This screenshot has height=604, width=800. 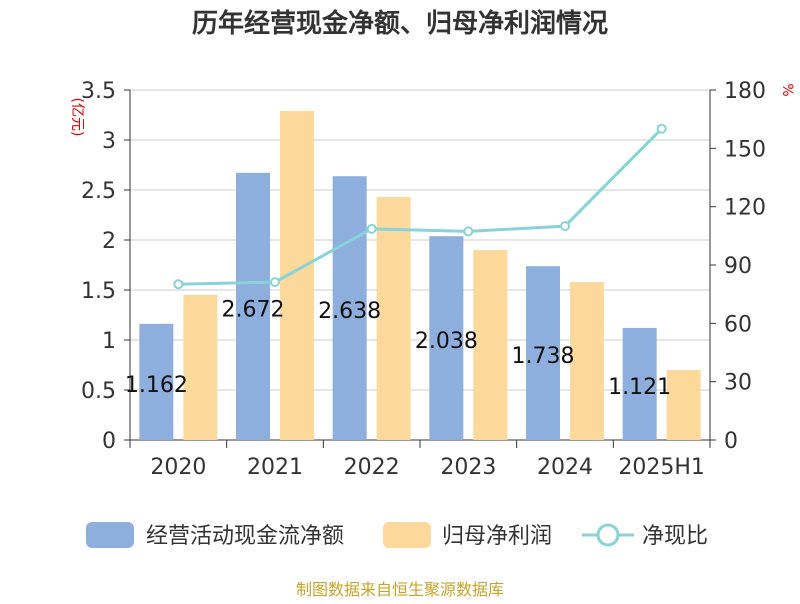 I want to click on legend-marker-ratio, so click(x=608, y=535).